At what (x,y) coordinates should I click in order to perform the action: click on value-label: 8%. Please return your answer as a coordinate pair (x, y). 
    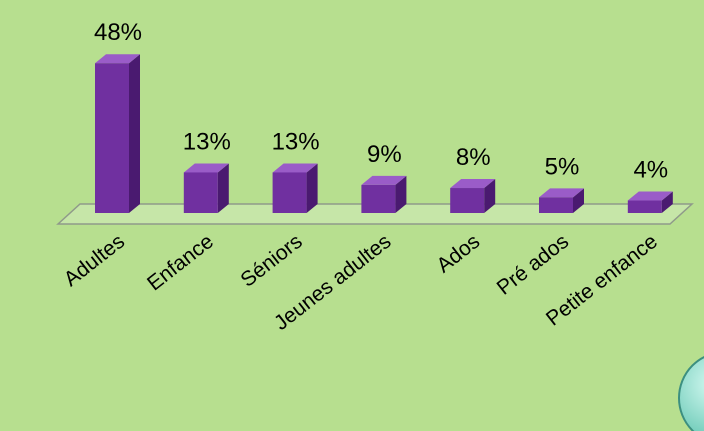
    Looking at the image, I should click on (473, 157).